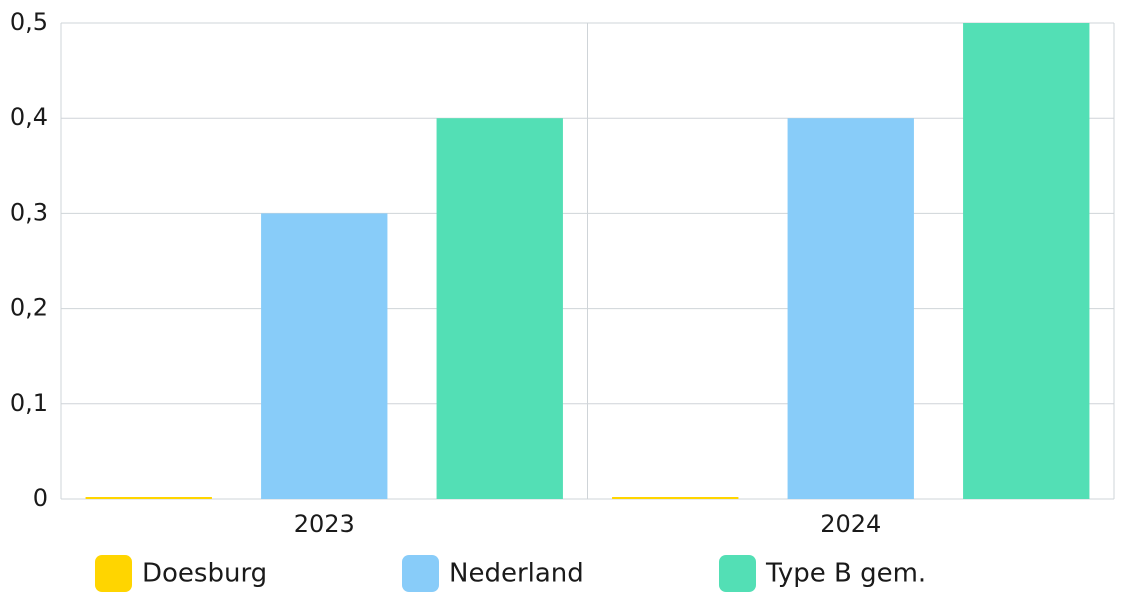  What do you see at coordinates (1026, 261) in the screenshot?
I see `bar-type-b-gem-2024` at bounding box center [1026, 261].